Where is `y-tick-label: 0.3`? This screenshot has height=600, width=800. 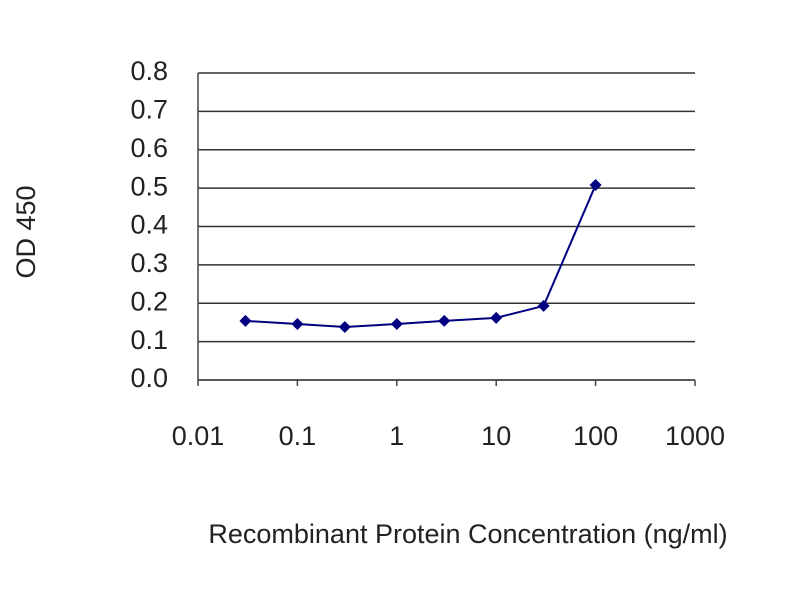 y-tick-label: 0.3 is located at coordinates (149, 263).